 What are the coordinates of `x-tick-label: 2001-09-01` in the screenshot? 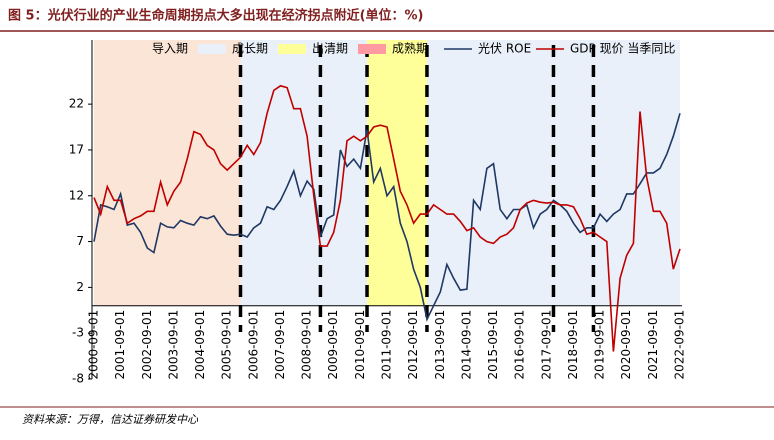 It's located at (120, 345).